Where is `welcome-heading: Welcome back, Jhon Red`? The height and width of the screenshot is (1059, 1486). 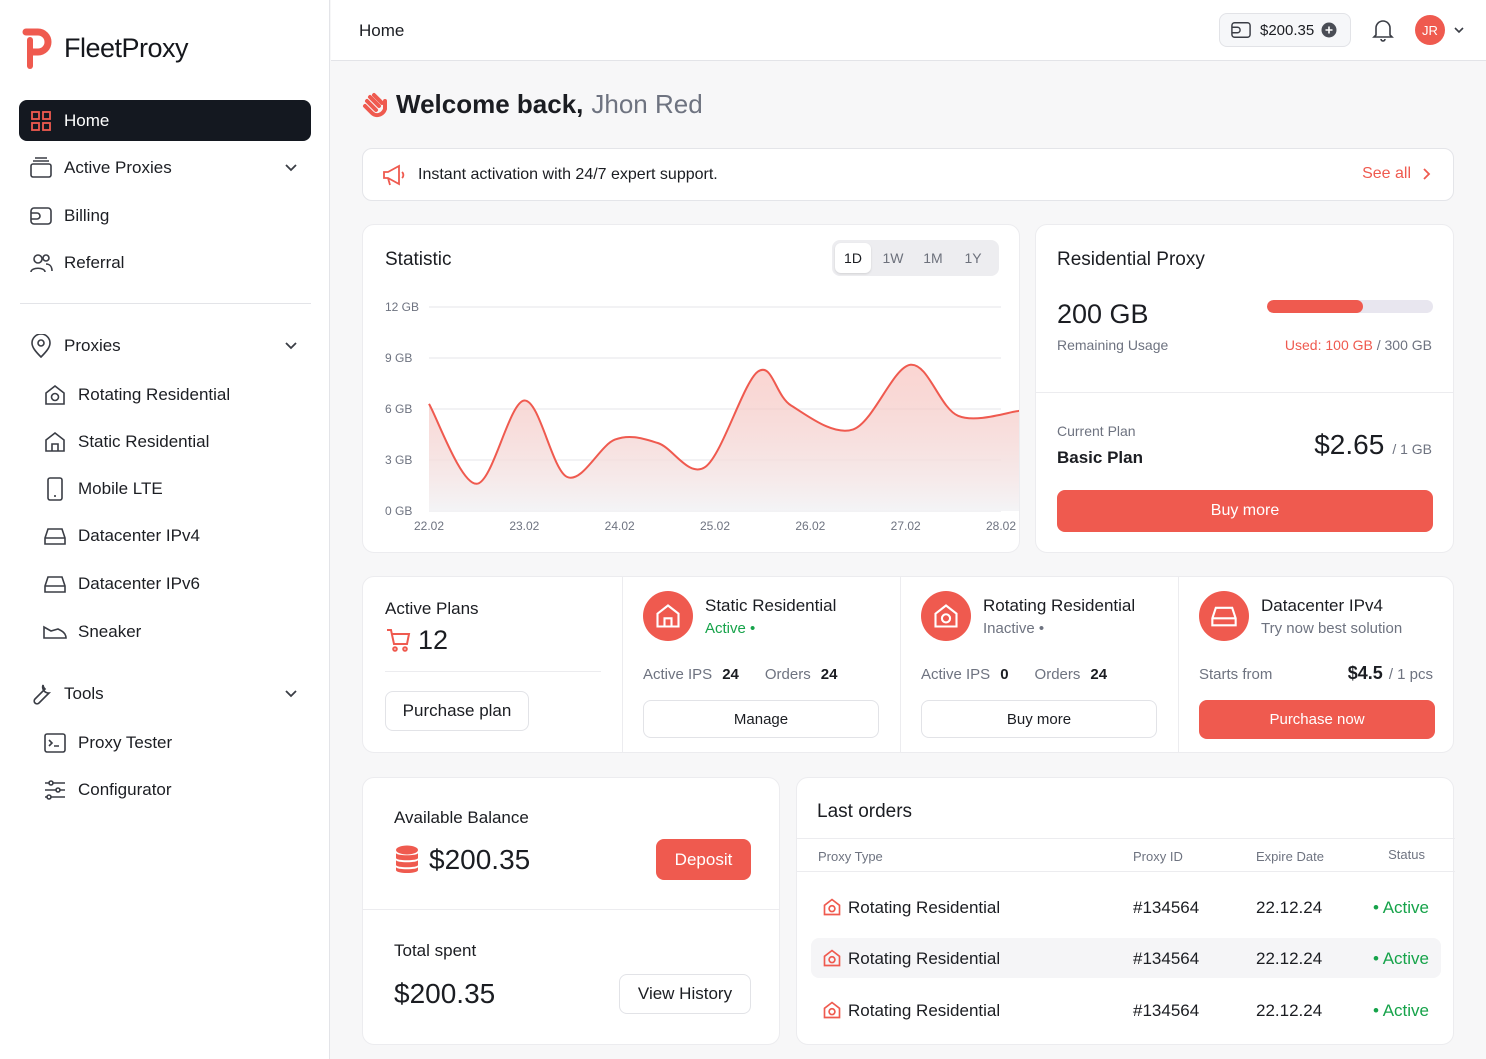
welcome-heading: Welcome back, Jhon Red is located at coordinates (532, 104).